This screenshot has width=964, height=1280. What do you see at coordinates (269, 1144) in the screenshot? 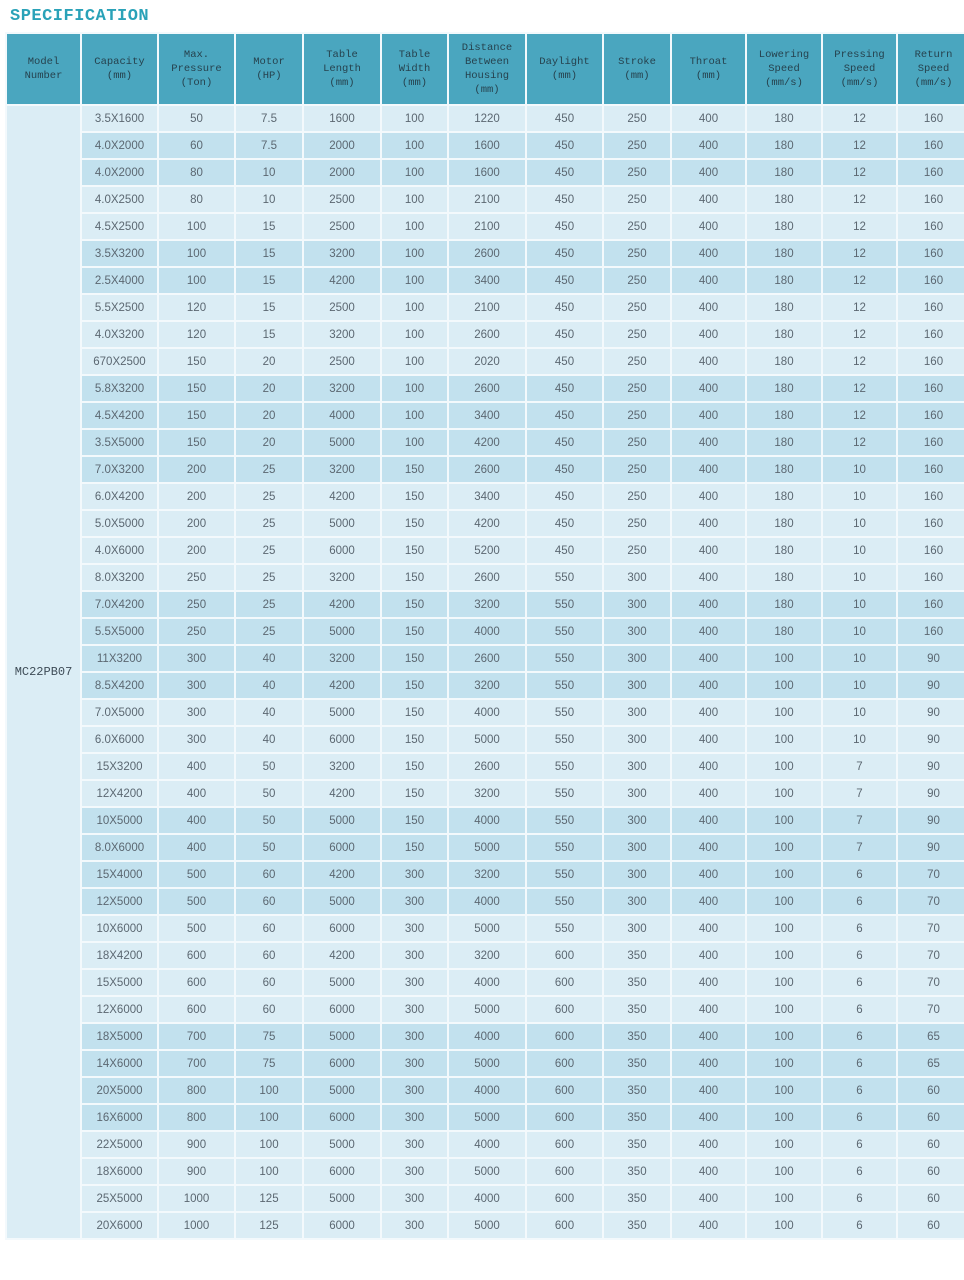
I see `cell-motor: 100` at bounding box center [269, 1144].